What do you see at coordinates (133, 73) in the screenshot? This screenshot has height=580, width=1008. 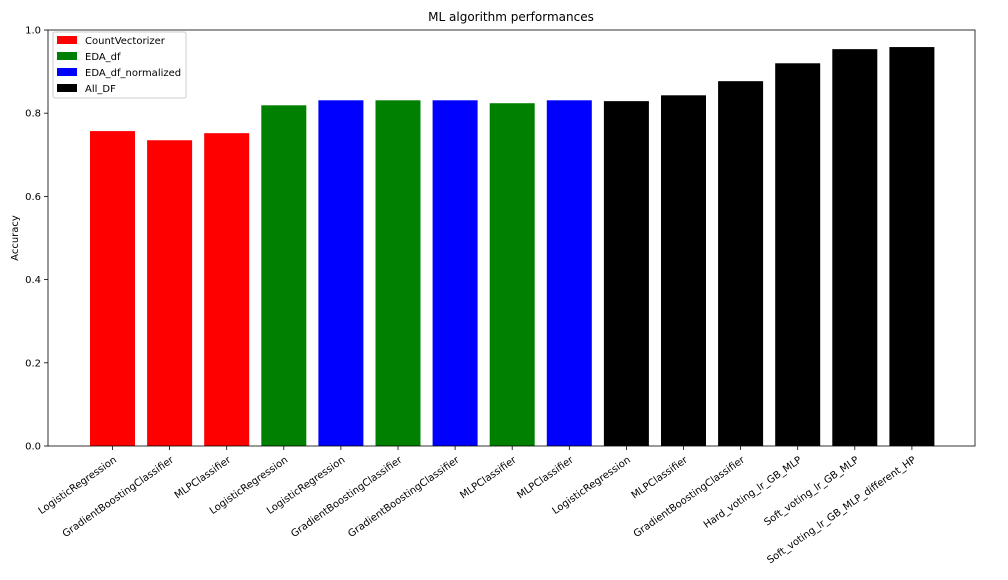 I see `legend-label: EDA_df_normalized` at bounding box center [133, 73].